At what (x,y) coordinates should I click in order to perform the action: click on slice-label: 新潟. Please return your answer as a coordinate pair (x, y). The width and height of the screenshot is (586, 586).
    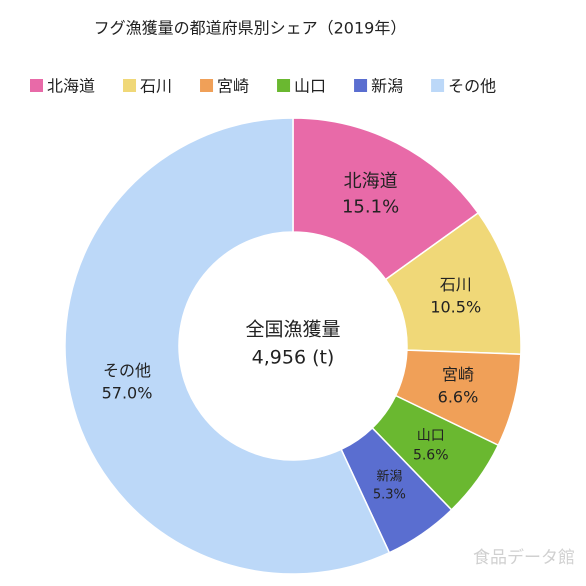
    Looking at the image, I should click on (389, 476).